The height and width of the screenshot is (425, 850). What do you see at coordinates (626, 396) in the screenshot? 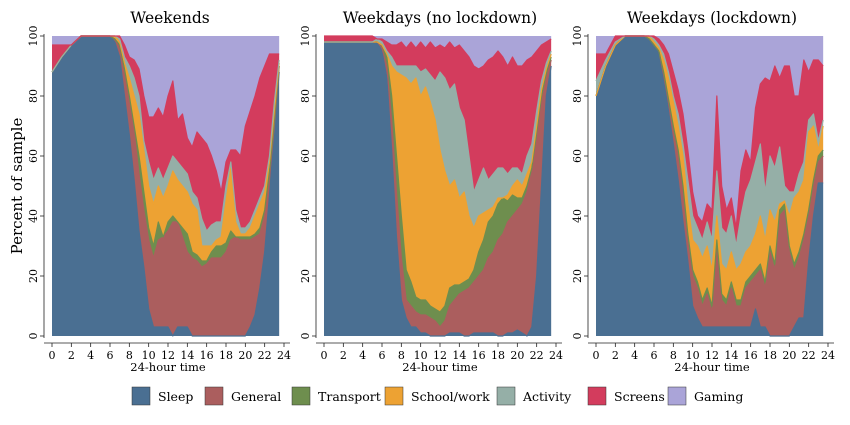
I see `legend-item-screens: Screens` at bounding box center [626, 396].